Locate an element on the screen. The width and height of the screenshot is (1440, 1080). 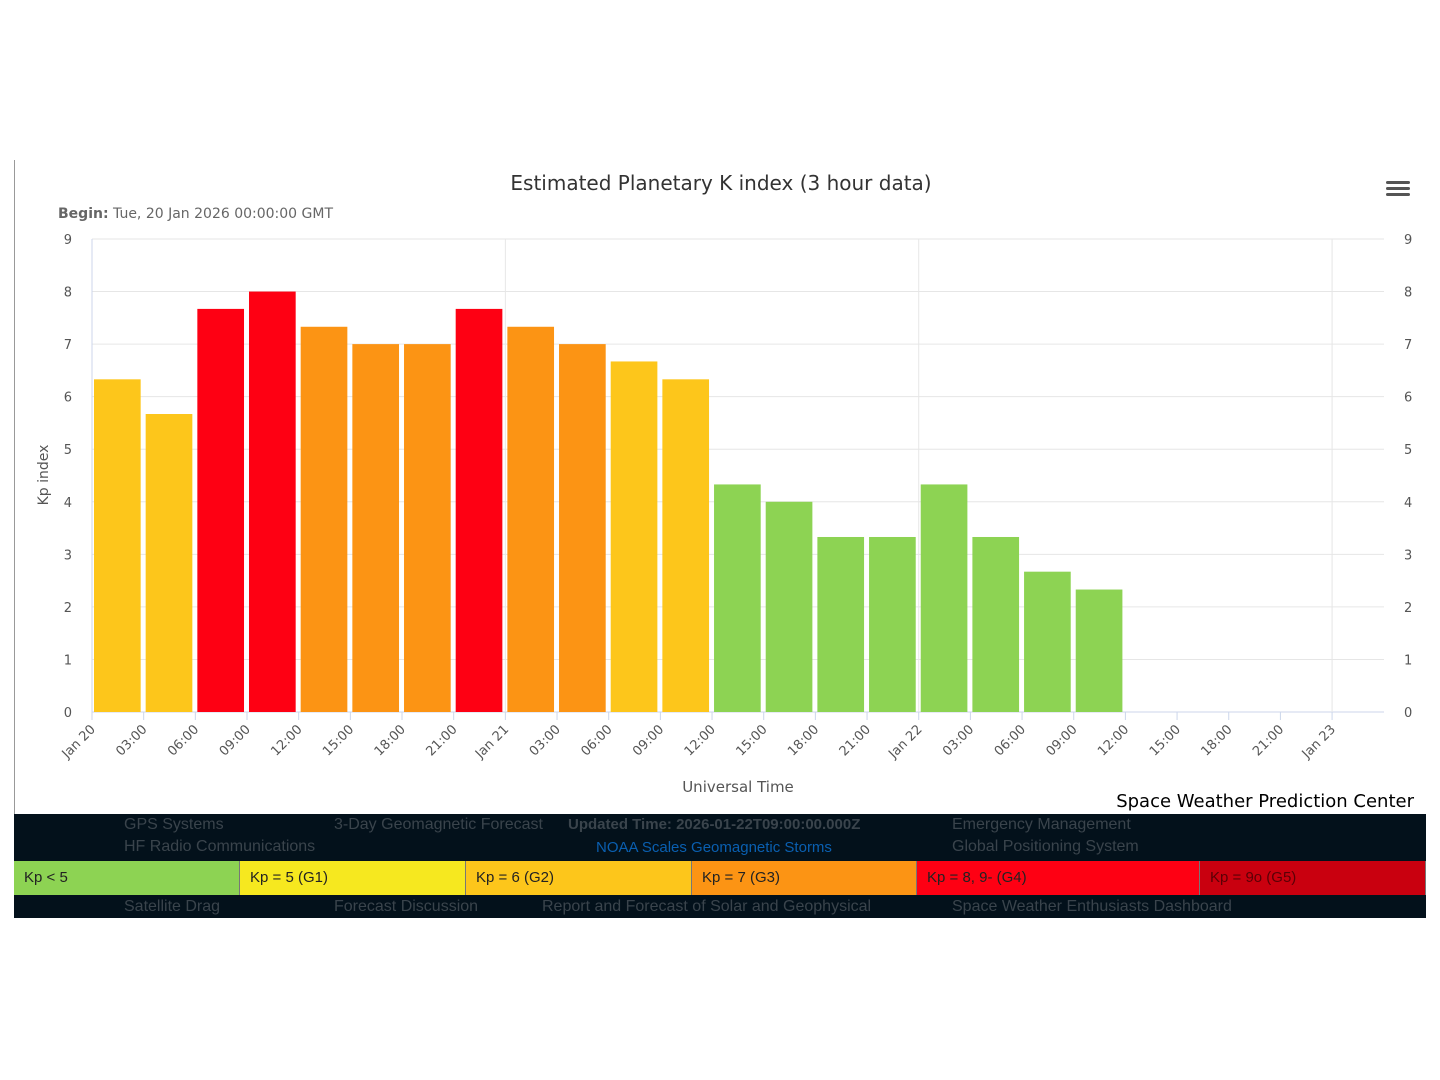
y-tick-label: 2 is located at coordinates (68, 608).